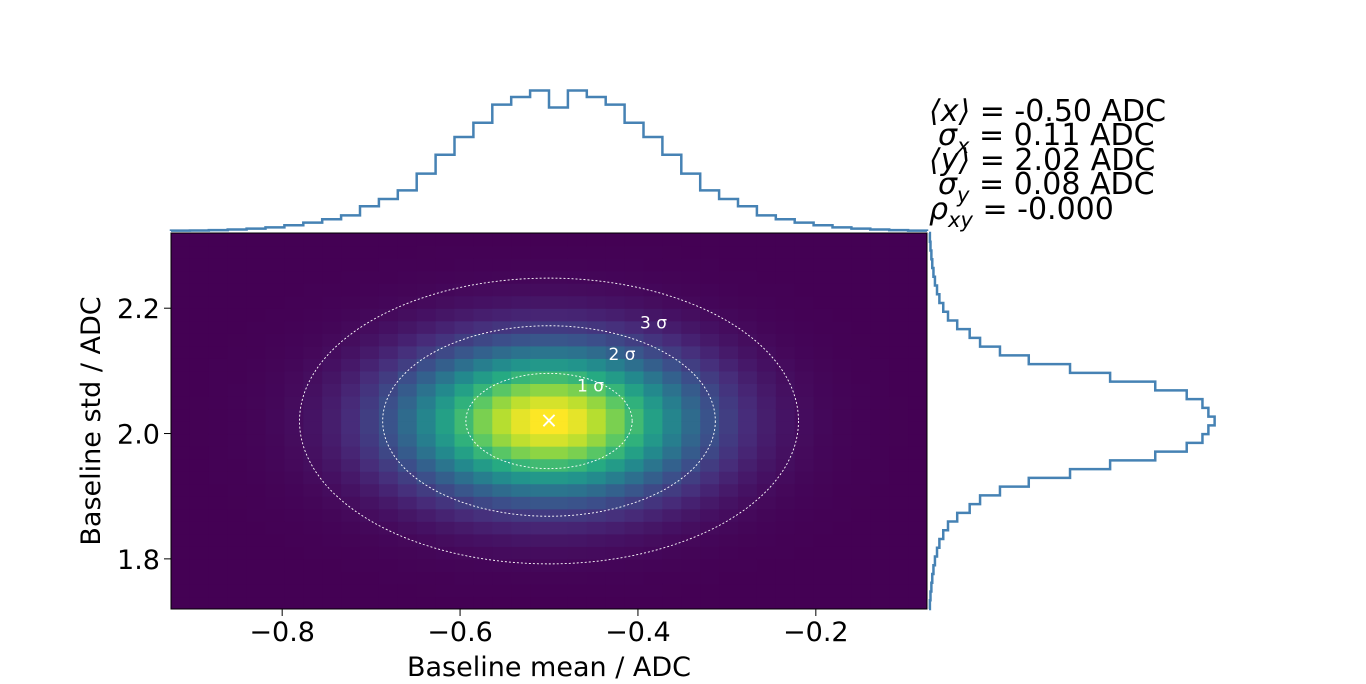  What do you see at coordinates (1046, 187) in the screenshot?
I see `stat-sigma-y: σy = 0.08 ADC` at bounding box center [1046, 187].